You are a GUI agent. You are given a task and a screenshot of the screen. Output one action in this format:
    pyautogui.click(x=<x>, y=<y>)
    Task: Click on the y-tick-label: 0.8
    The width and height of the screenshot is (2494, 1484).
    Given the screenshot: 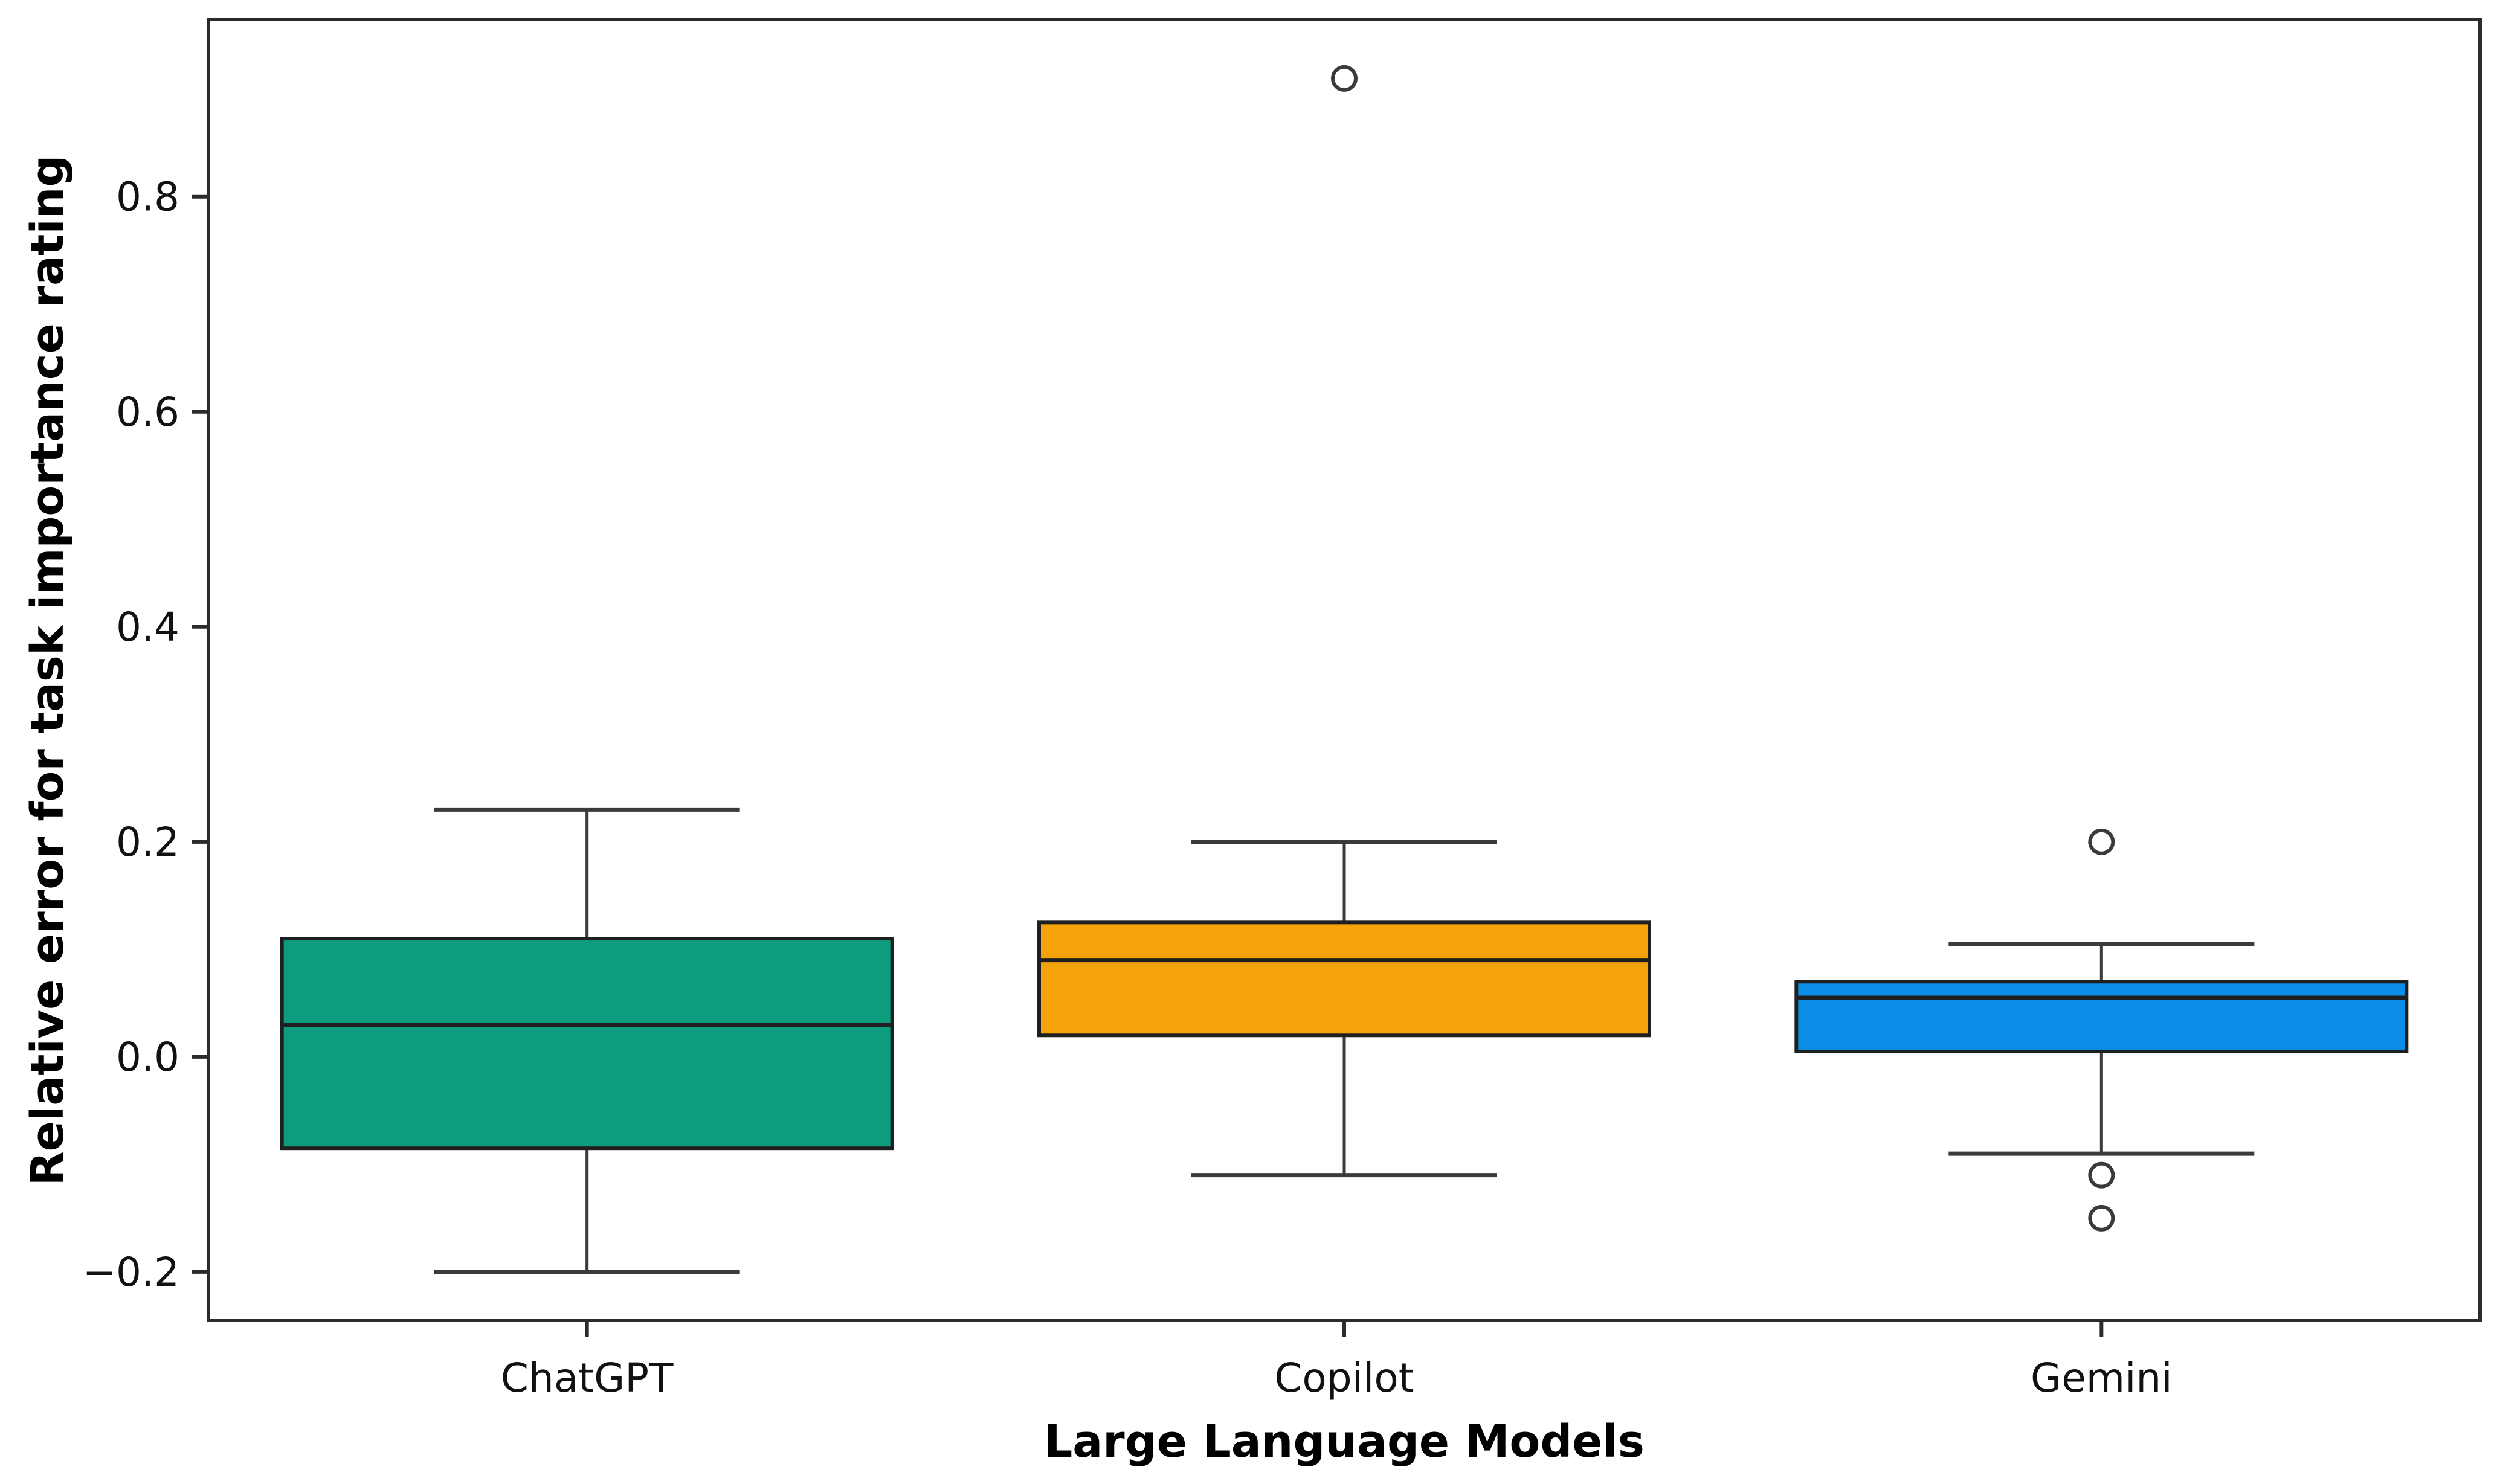 What is the action you would take?
    pyautogui.click(x=147, y=197)
    